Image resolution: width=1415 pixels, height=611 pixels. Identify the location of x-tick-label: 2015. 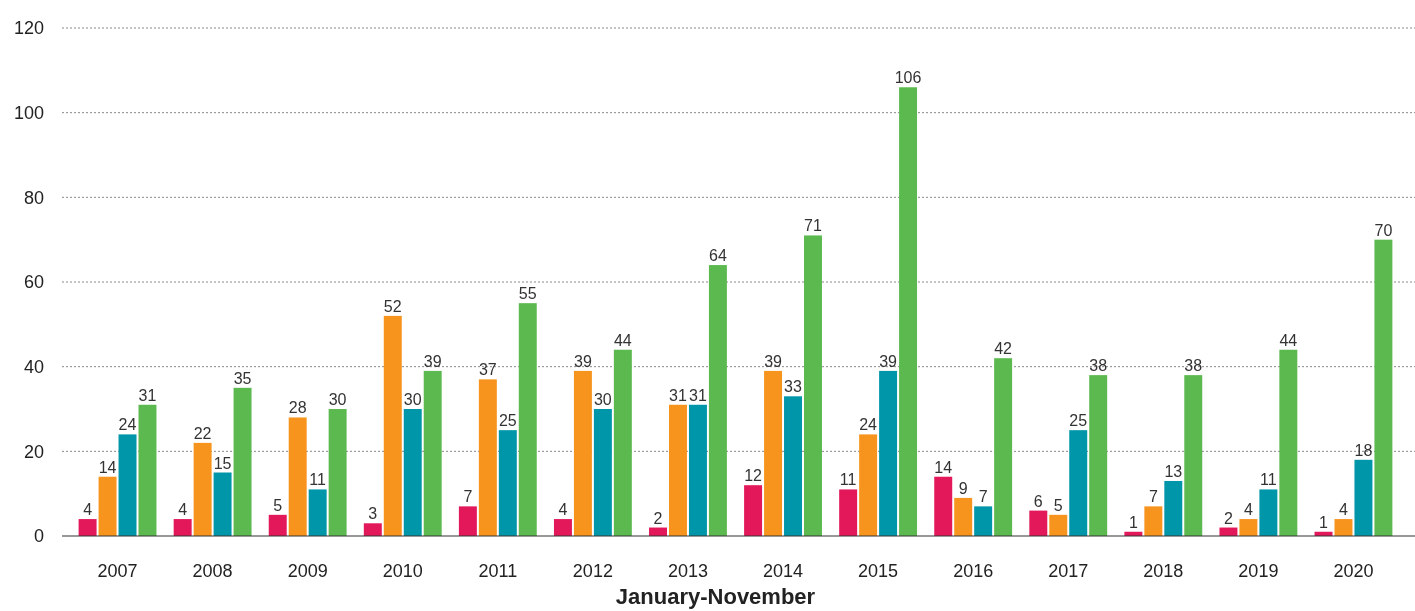
(878, 571).